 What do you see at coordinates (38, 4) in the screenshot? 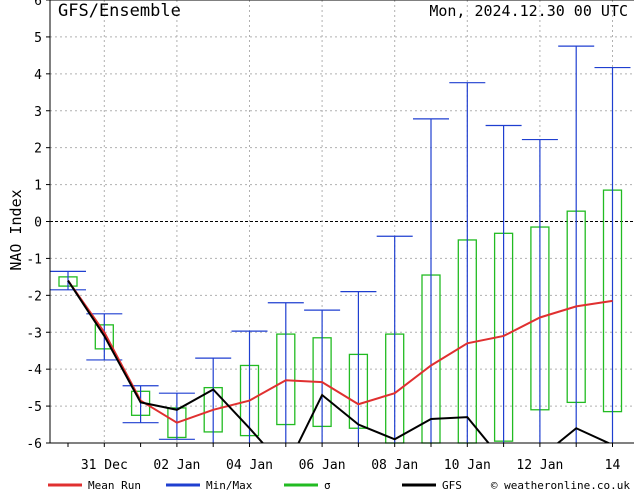
I see `y-tick-label: 6` at bounding box center [38, 4].